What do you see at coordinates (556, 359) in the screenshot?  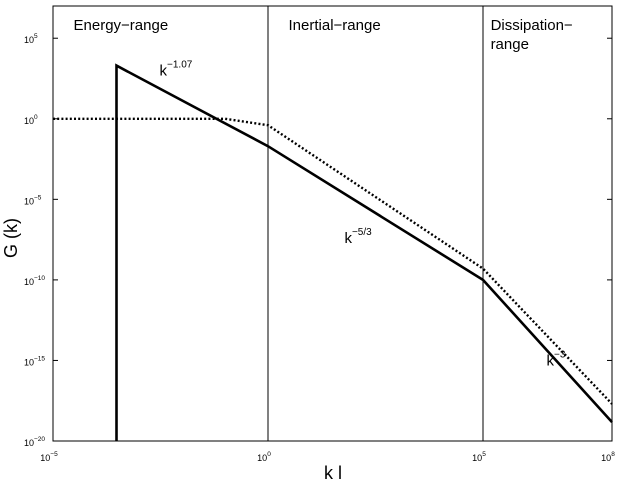 I see `slope-annotation: k−3` at bounding box center [556, 359].